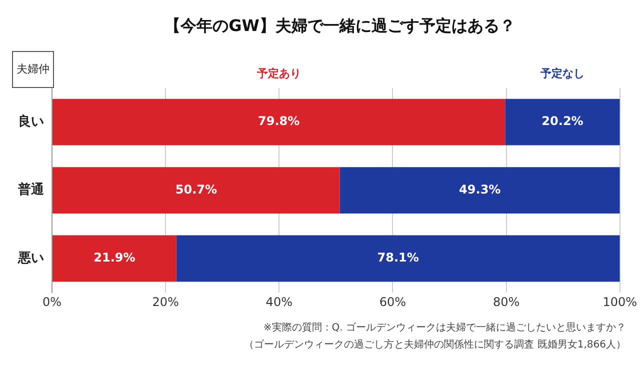 The height and width of the screenshot is (365, 640). I want to click on data-label: 21.9%, so click(115, 257).